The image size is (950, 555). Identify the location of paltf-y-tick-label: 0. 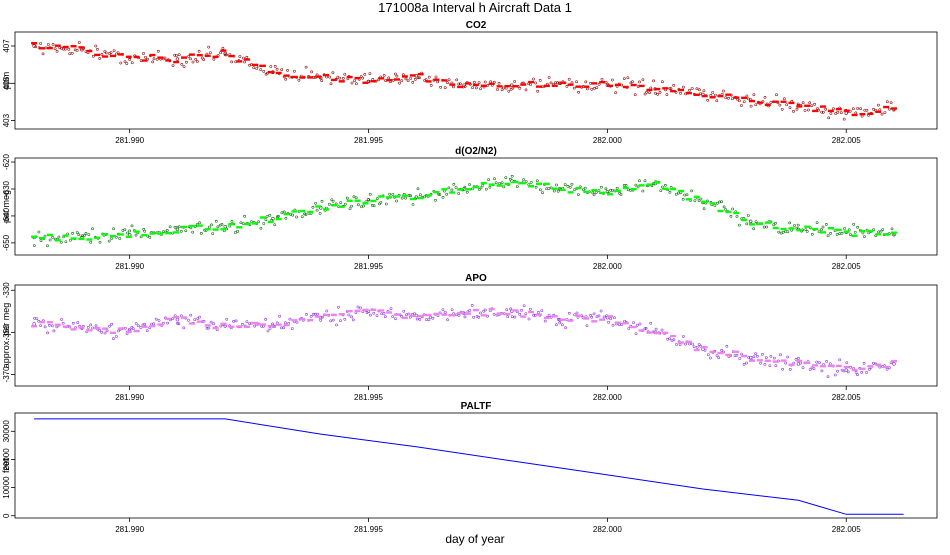
(6, 515).